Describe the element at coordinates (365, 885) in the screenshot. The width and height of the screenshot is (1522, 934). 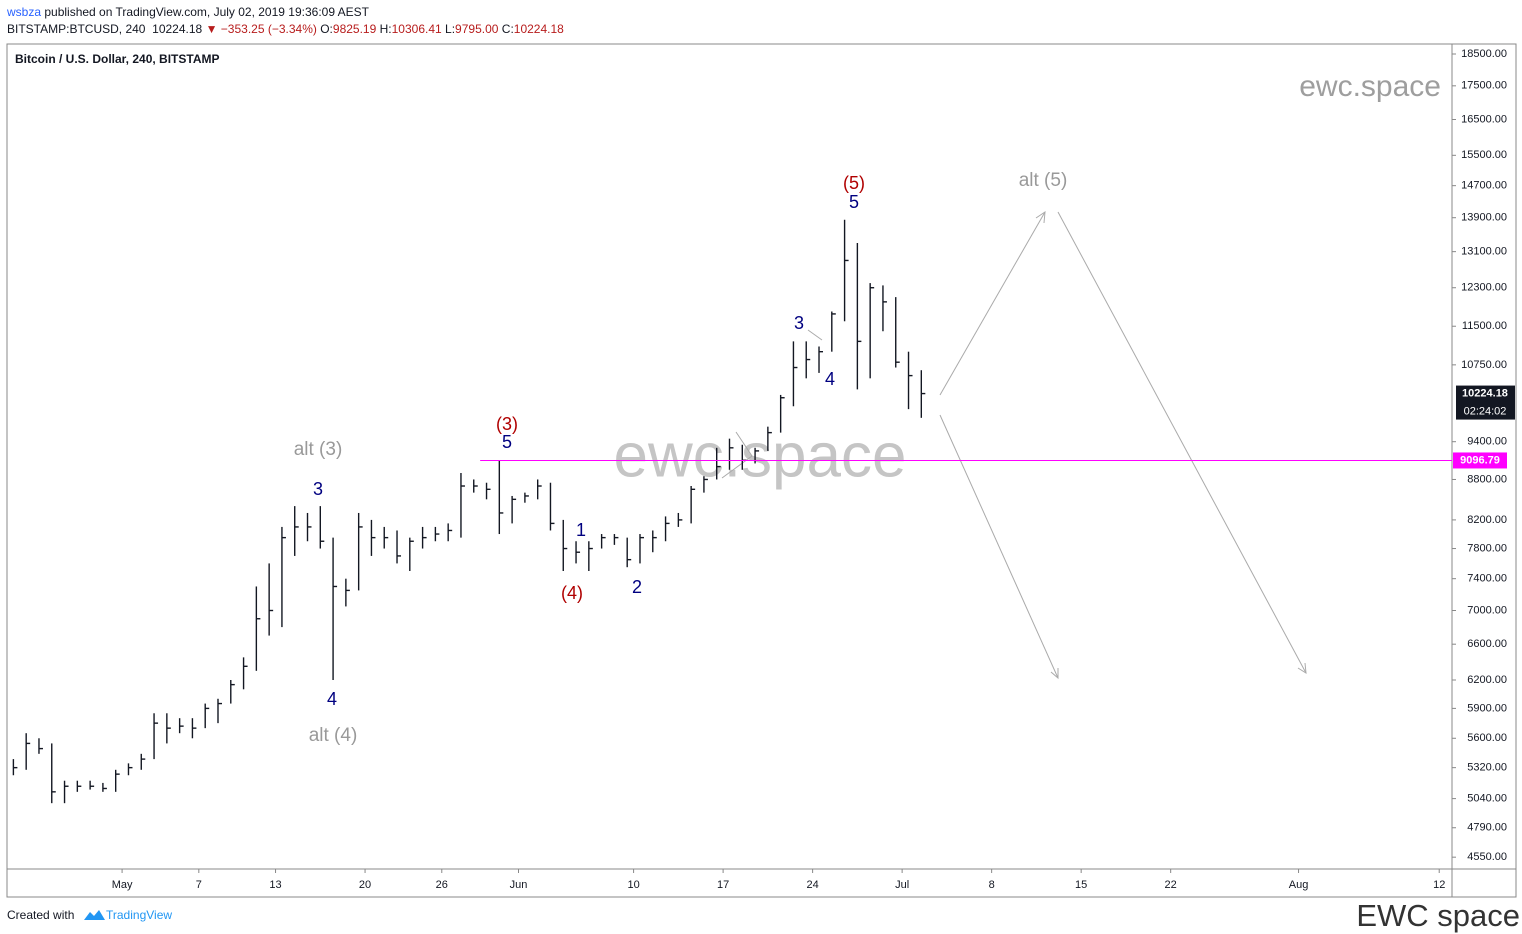
I see `x-tick-label: 20` at that location.